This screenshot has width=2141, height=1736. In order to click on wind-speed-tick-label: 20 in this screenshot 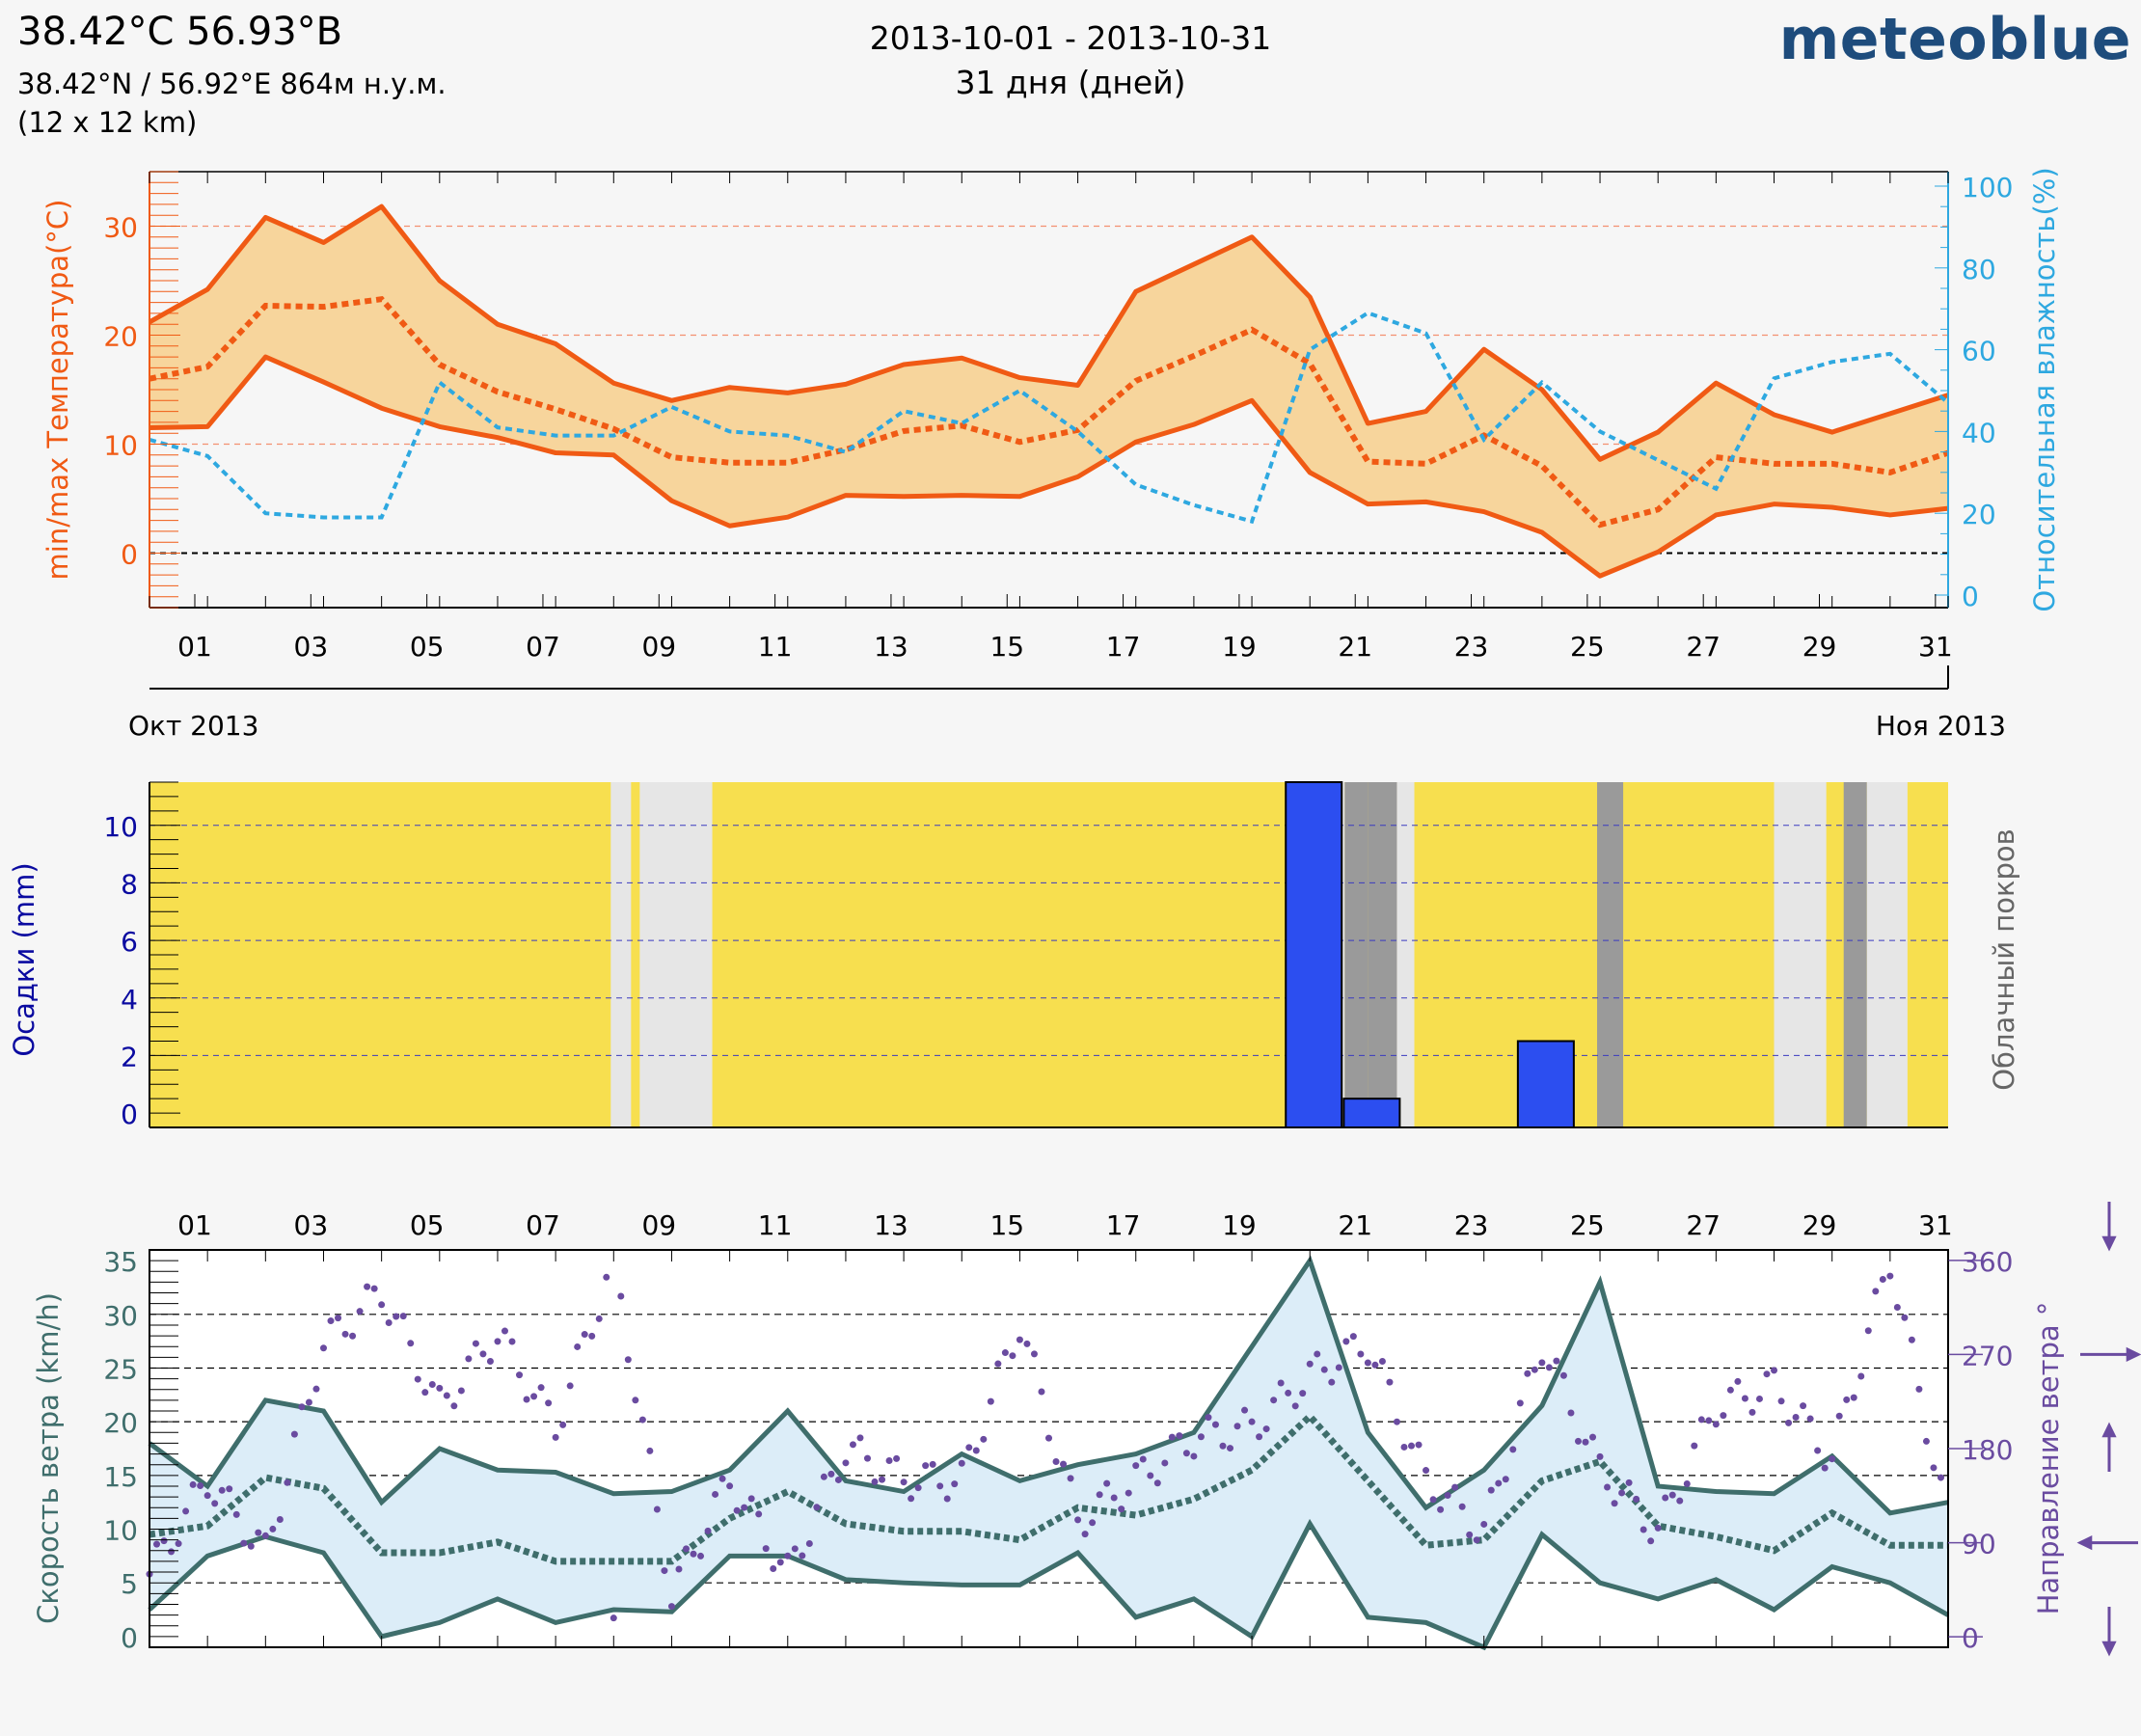, I will do `click(121, 1423)`.